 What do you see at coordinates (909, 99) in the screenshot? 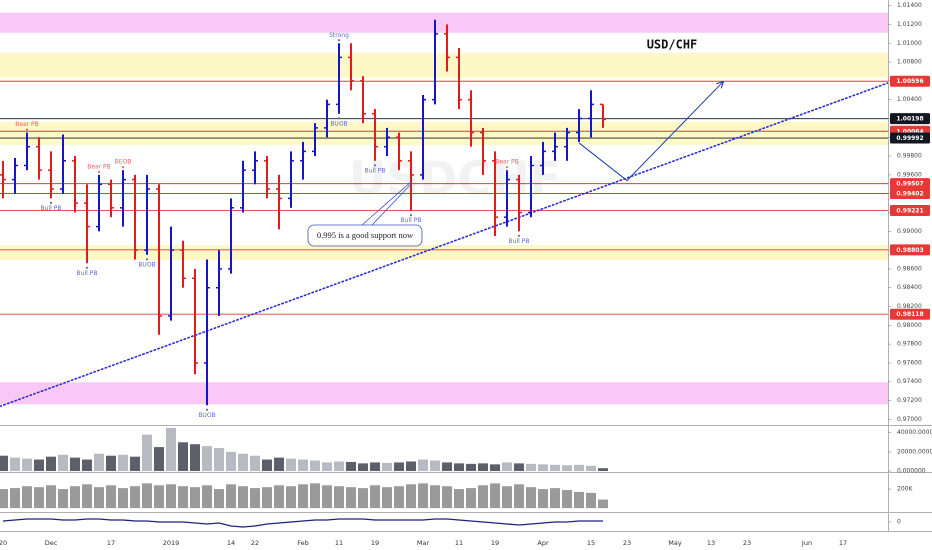
I see `y-tick-label: 1.00400` at bounding box center [909, 99].